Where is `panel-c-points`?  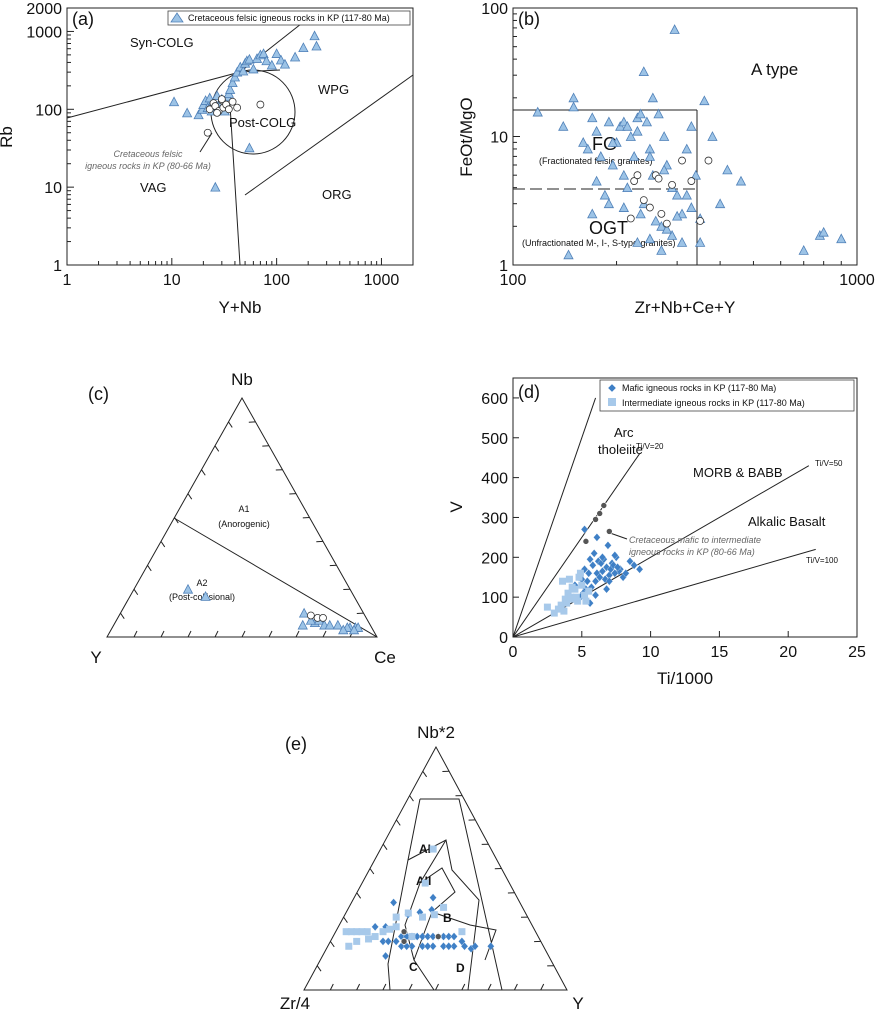
panel-c-points is located at coordinates (273, 609).